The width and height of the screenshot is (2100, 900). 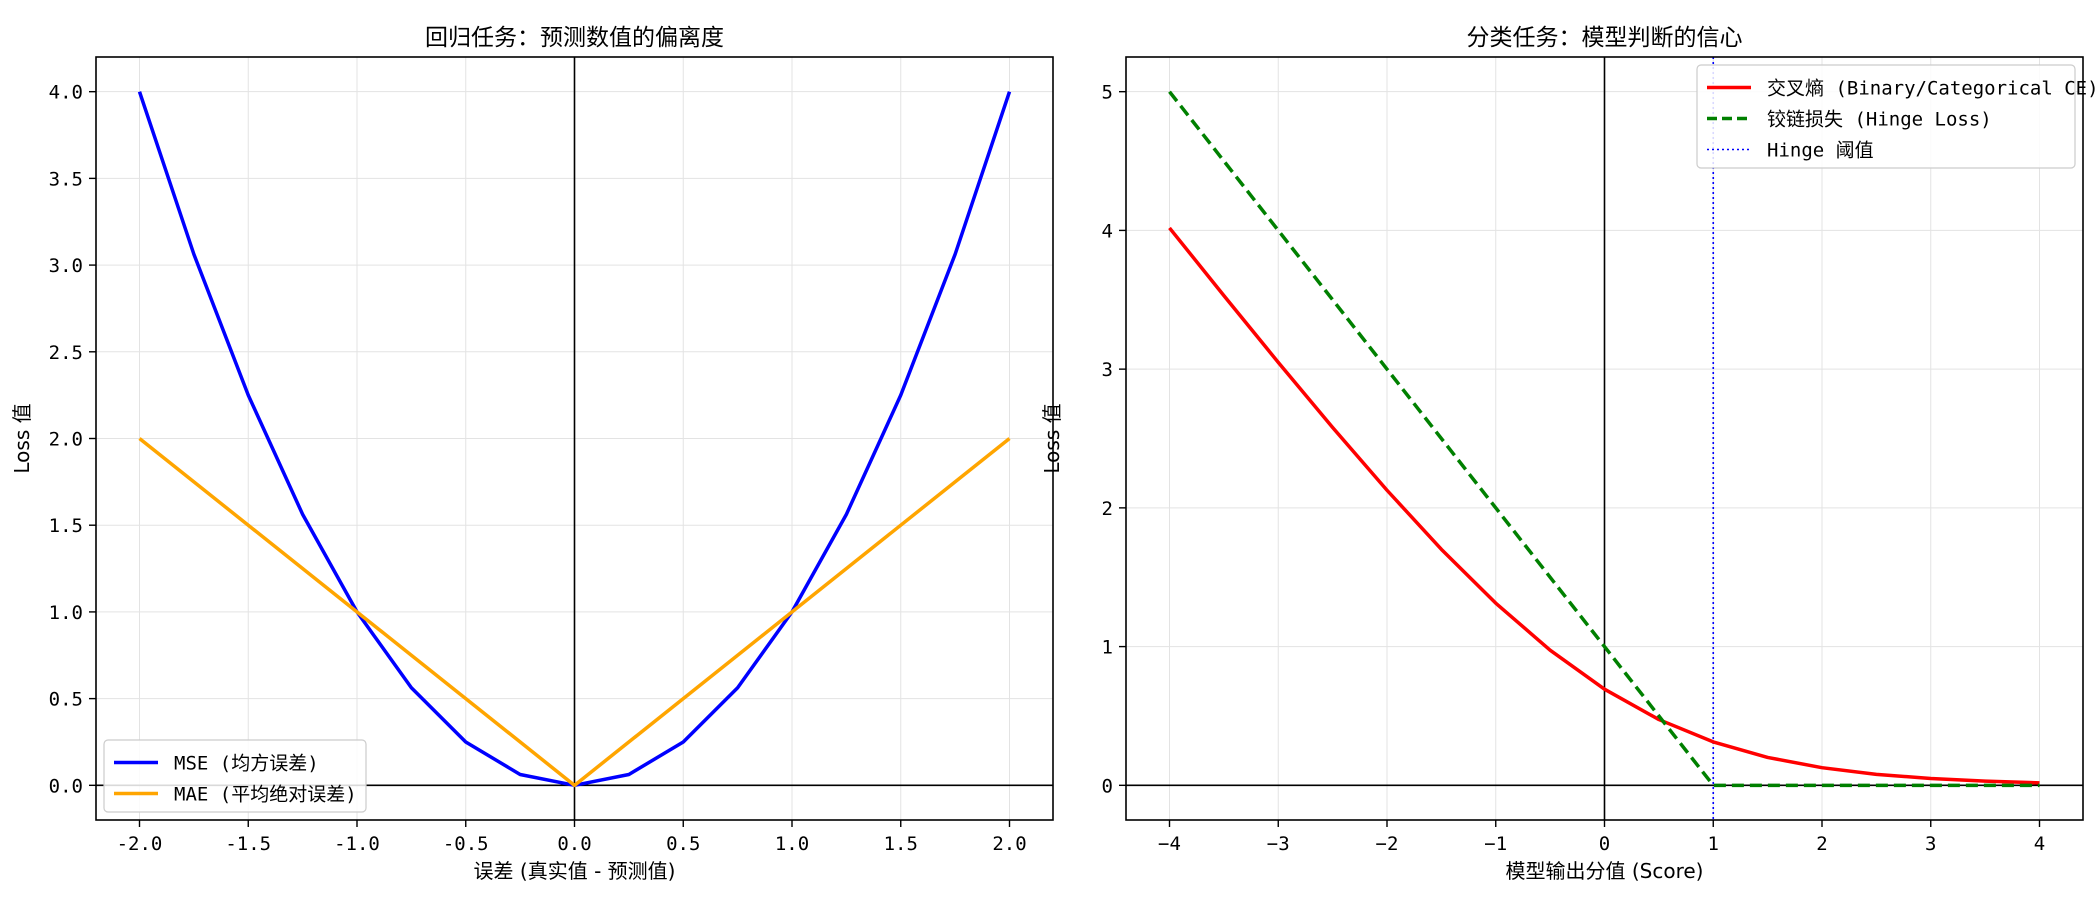 I want to click on x-tick-label: −1, so click(x=1495, y=844).